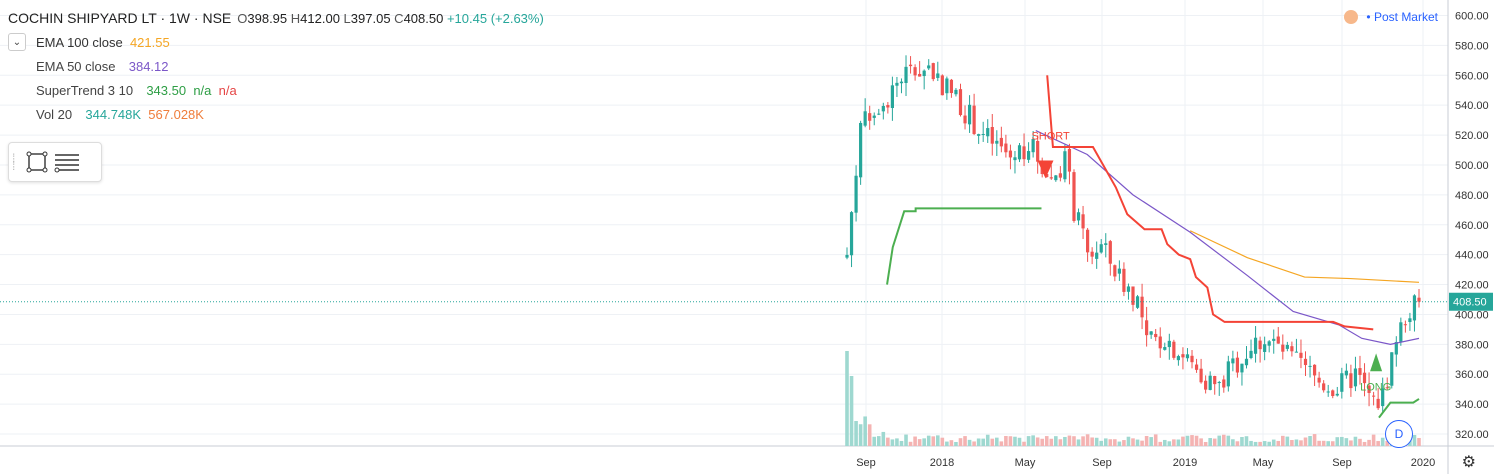 Image resolution: width=1494 pixels, height=474 pixels. Describe the element at coordinates (1472, 435) in the screenshot. I see `price-tick-label: 320.00` at that location.